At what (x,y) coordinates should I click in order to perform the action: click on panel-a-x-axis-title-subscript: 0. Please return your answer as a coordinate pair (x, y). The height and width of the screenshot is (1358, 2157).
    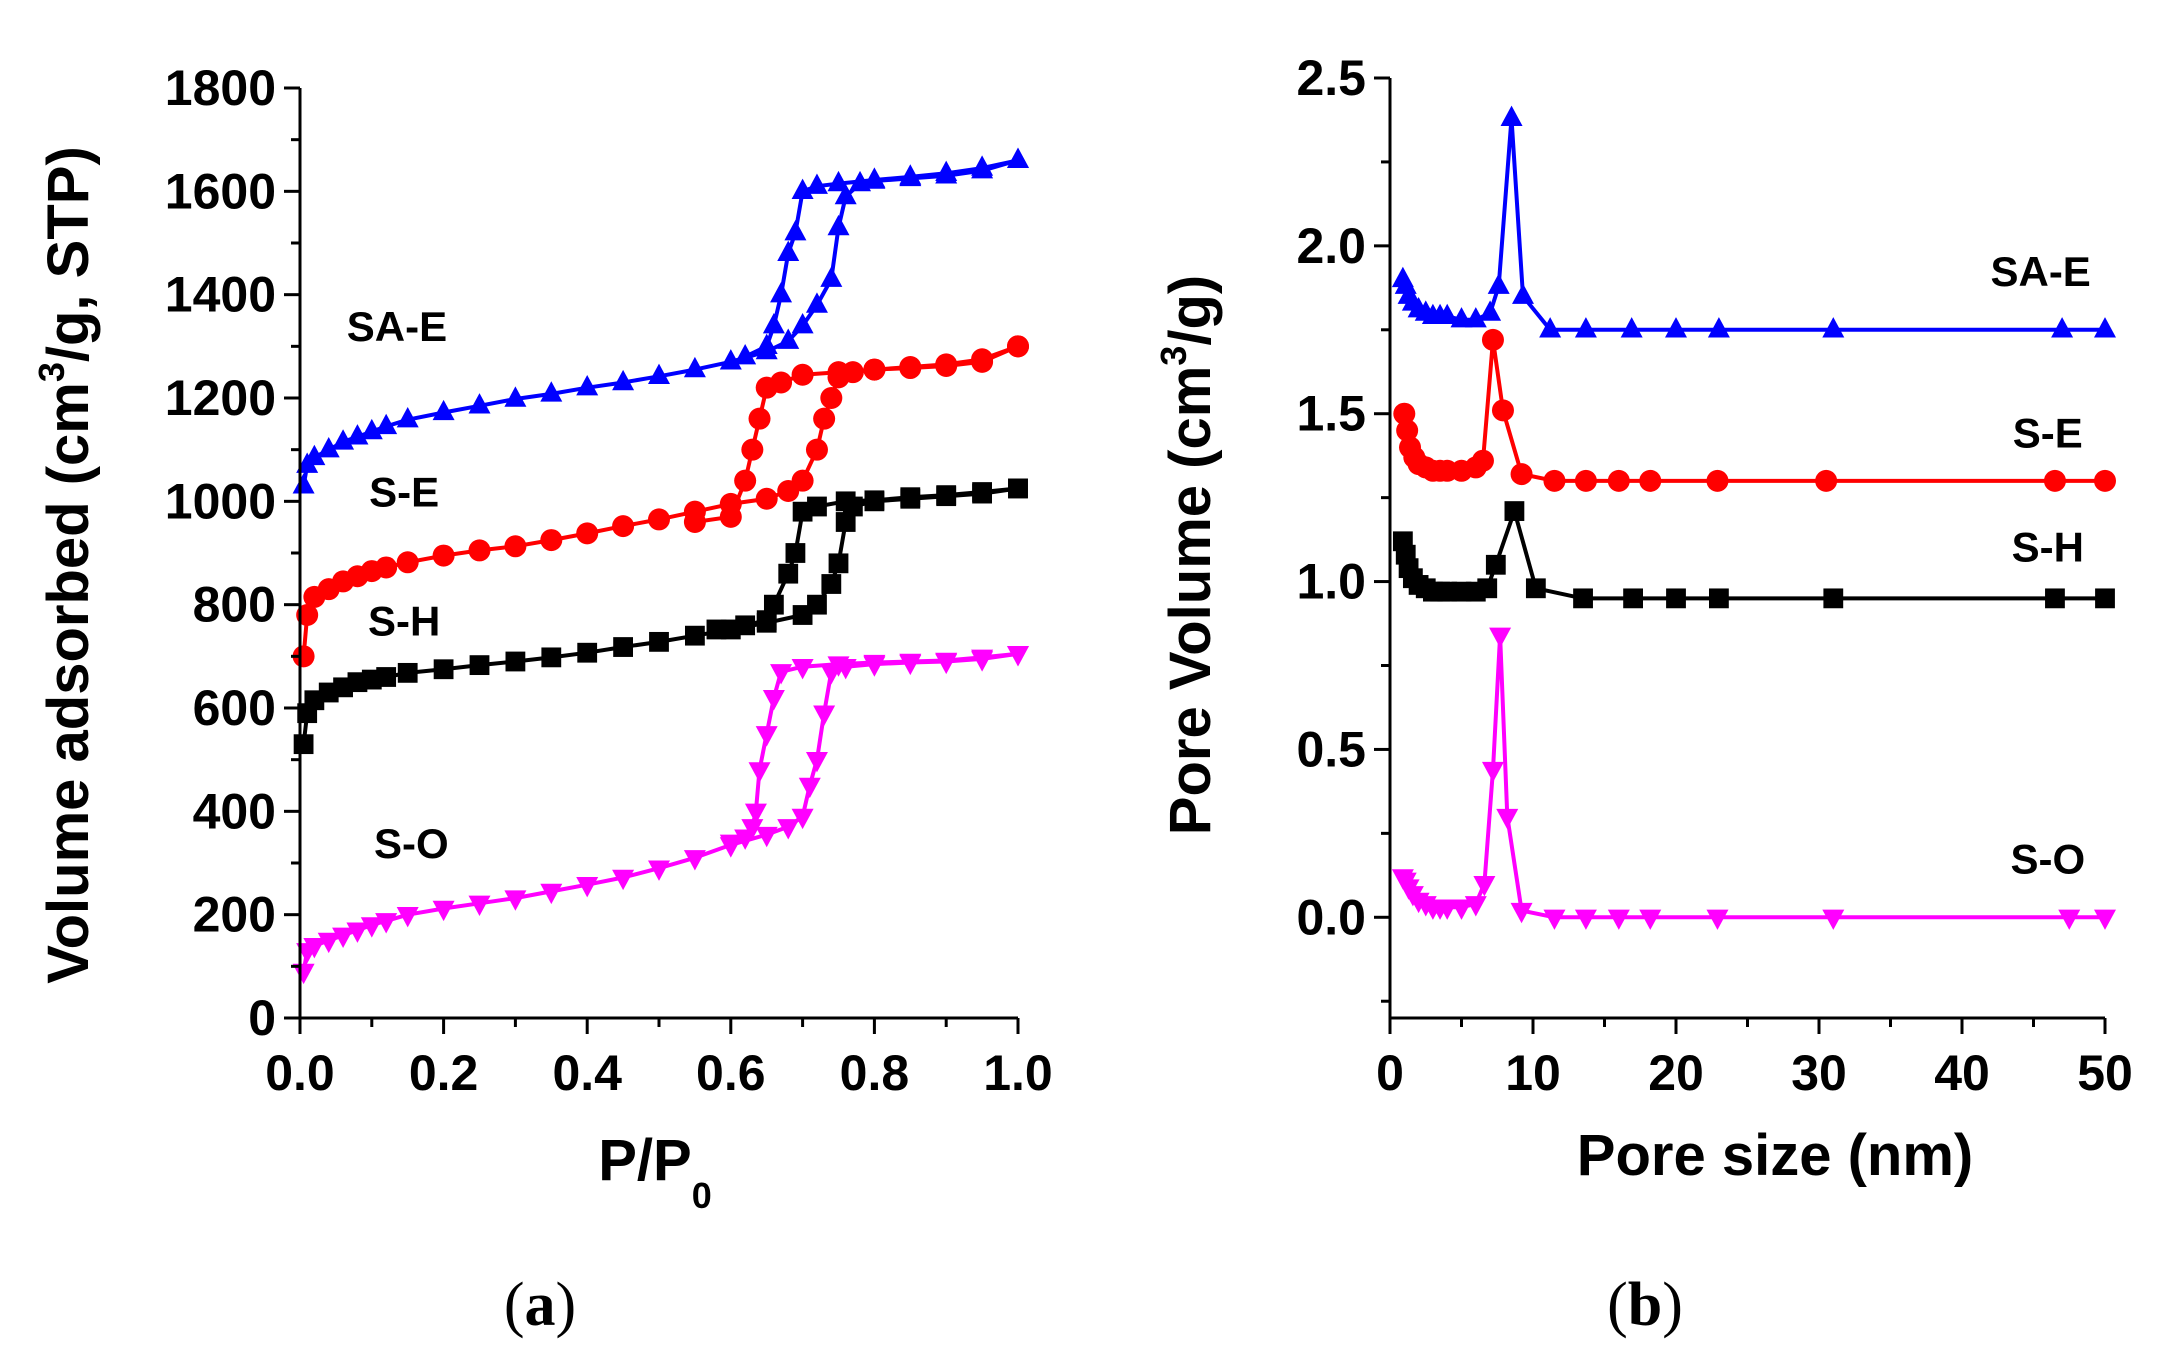
    Looking at the image, I should click on (702, 1195).